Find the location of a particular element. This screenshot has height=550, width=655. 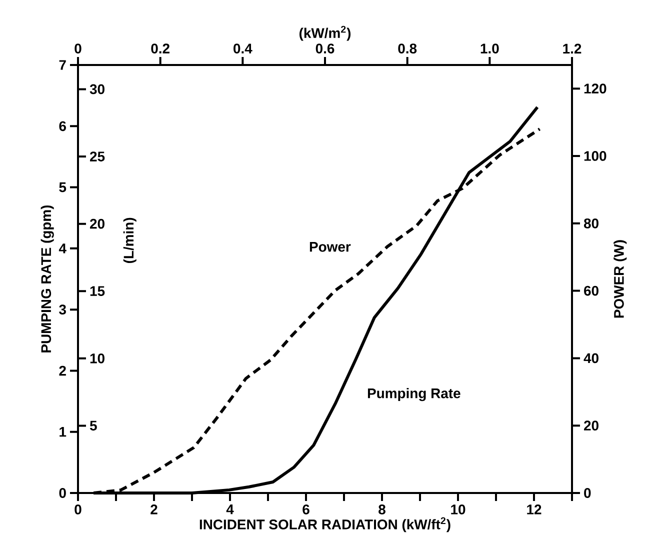

x-tick-label: 4 is located at coordinates (230, 509).